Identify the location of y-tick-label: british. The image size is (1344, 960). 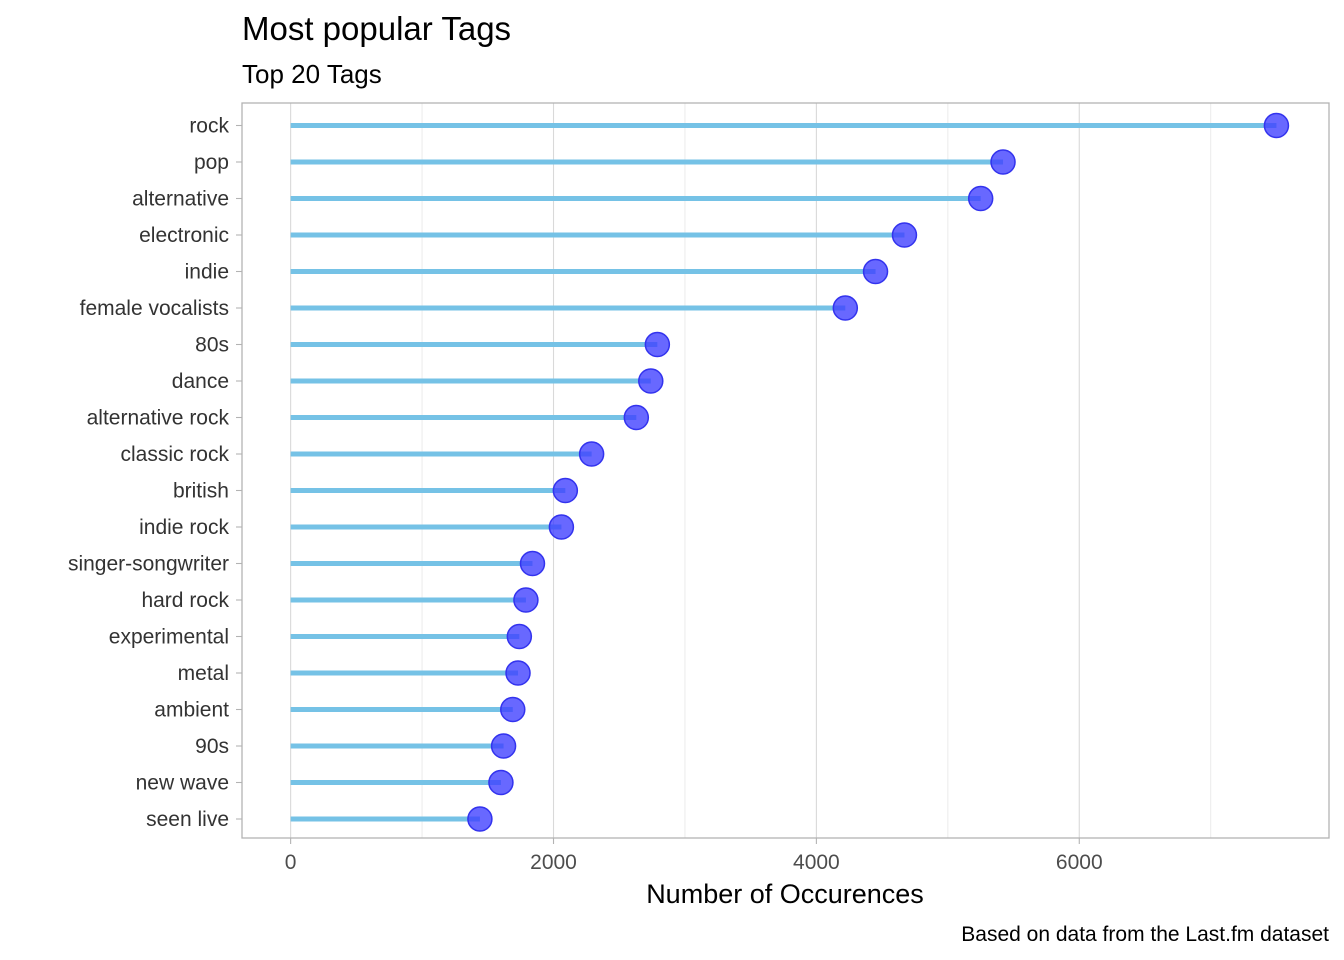
(201, 491).